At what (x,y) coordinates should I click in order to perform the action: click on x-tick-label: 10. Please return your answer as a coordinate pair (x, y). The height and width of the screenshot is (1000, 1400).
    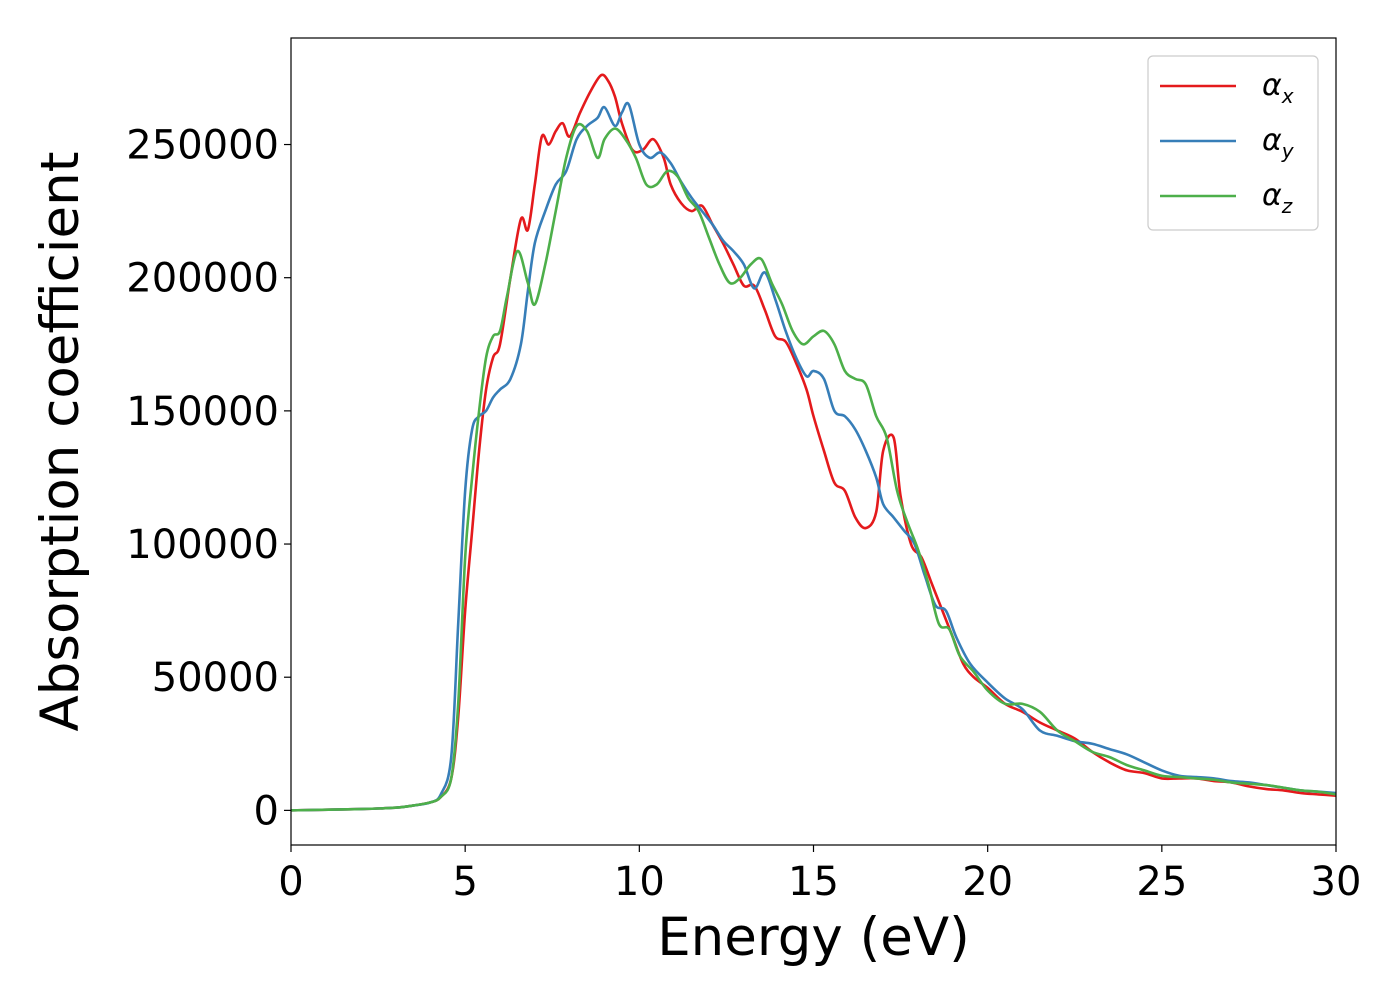
    Looking at the image, I should click on (639, 882).